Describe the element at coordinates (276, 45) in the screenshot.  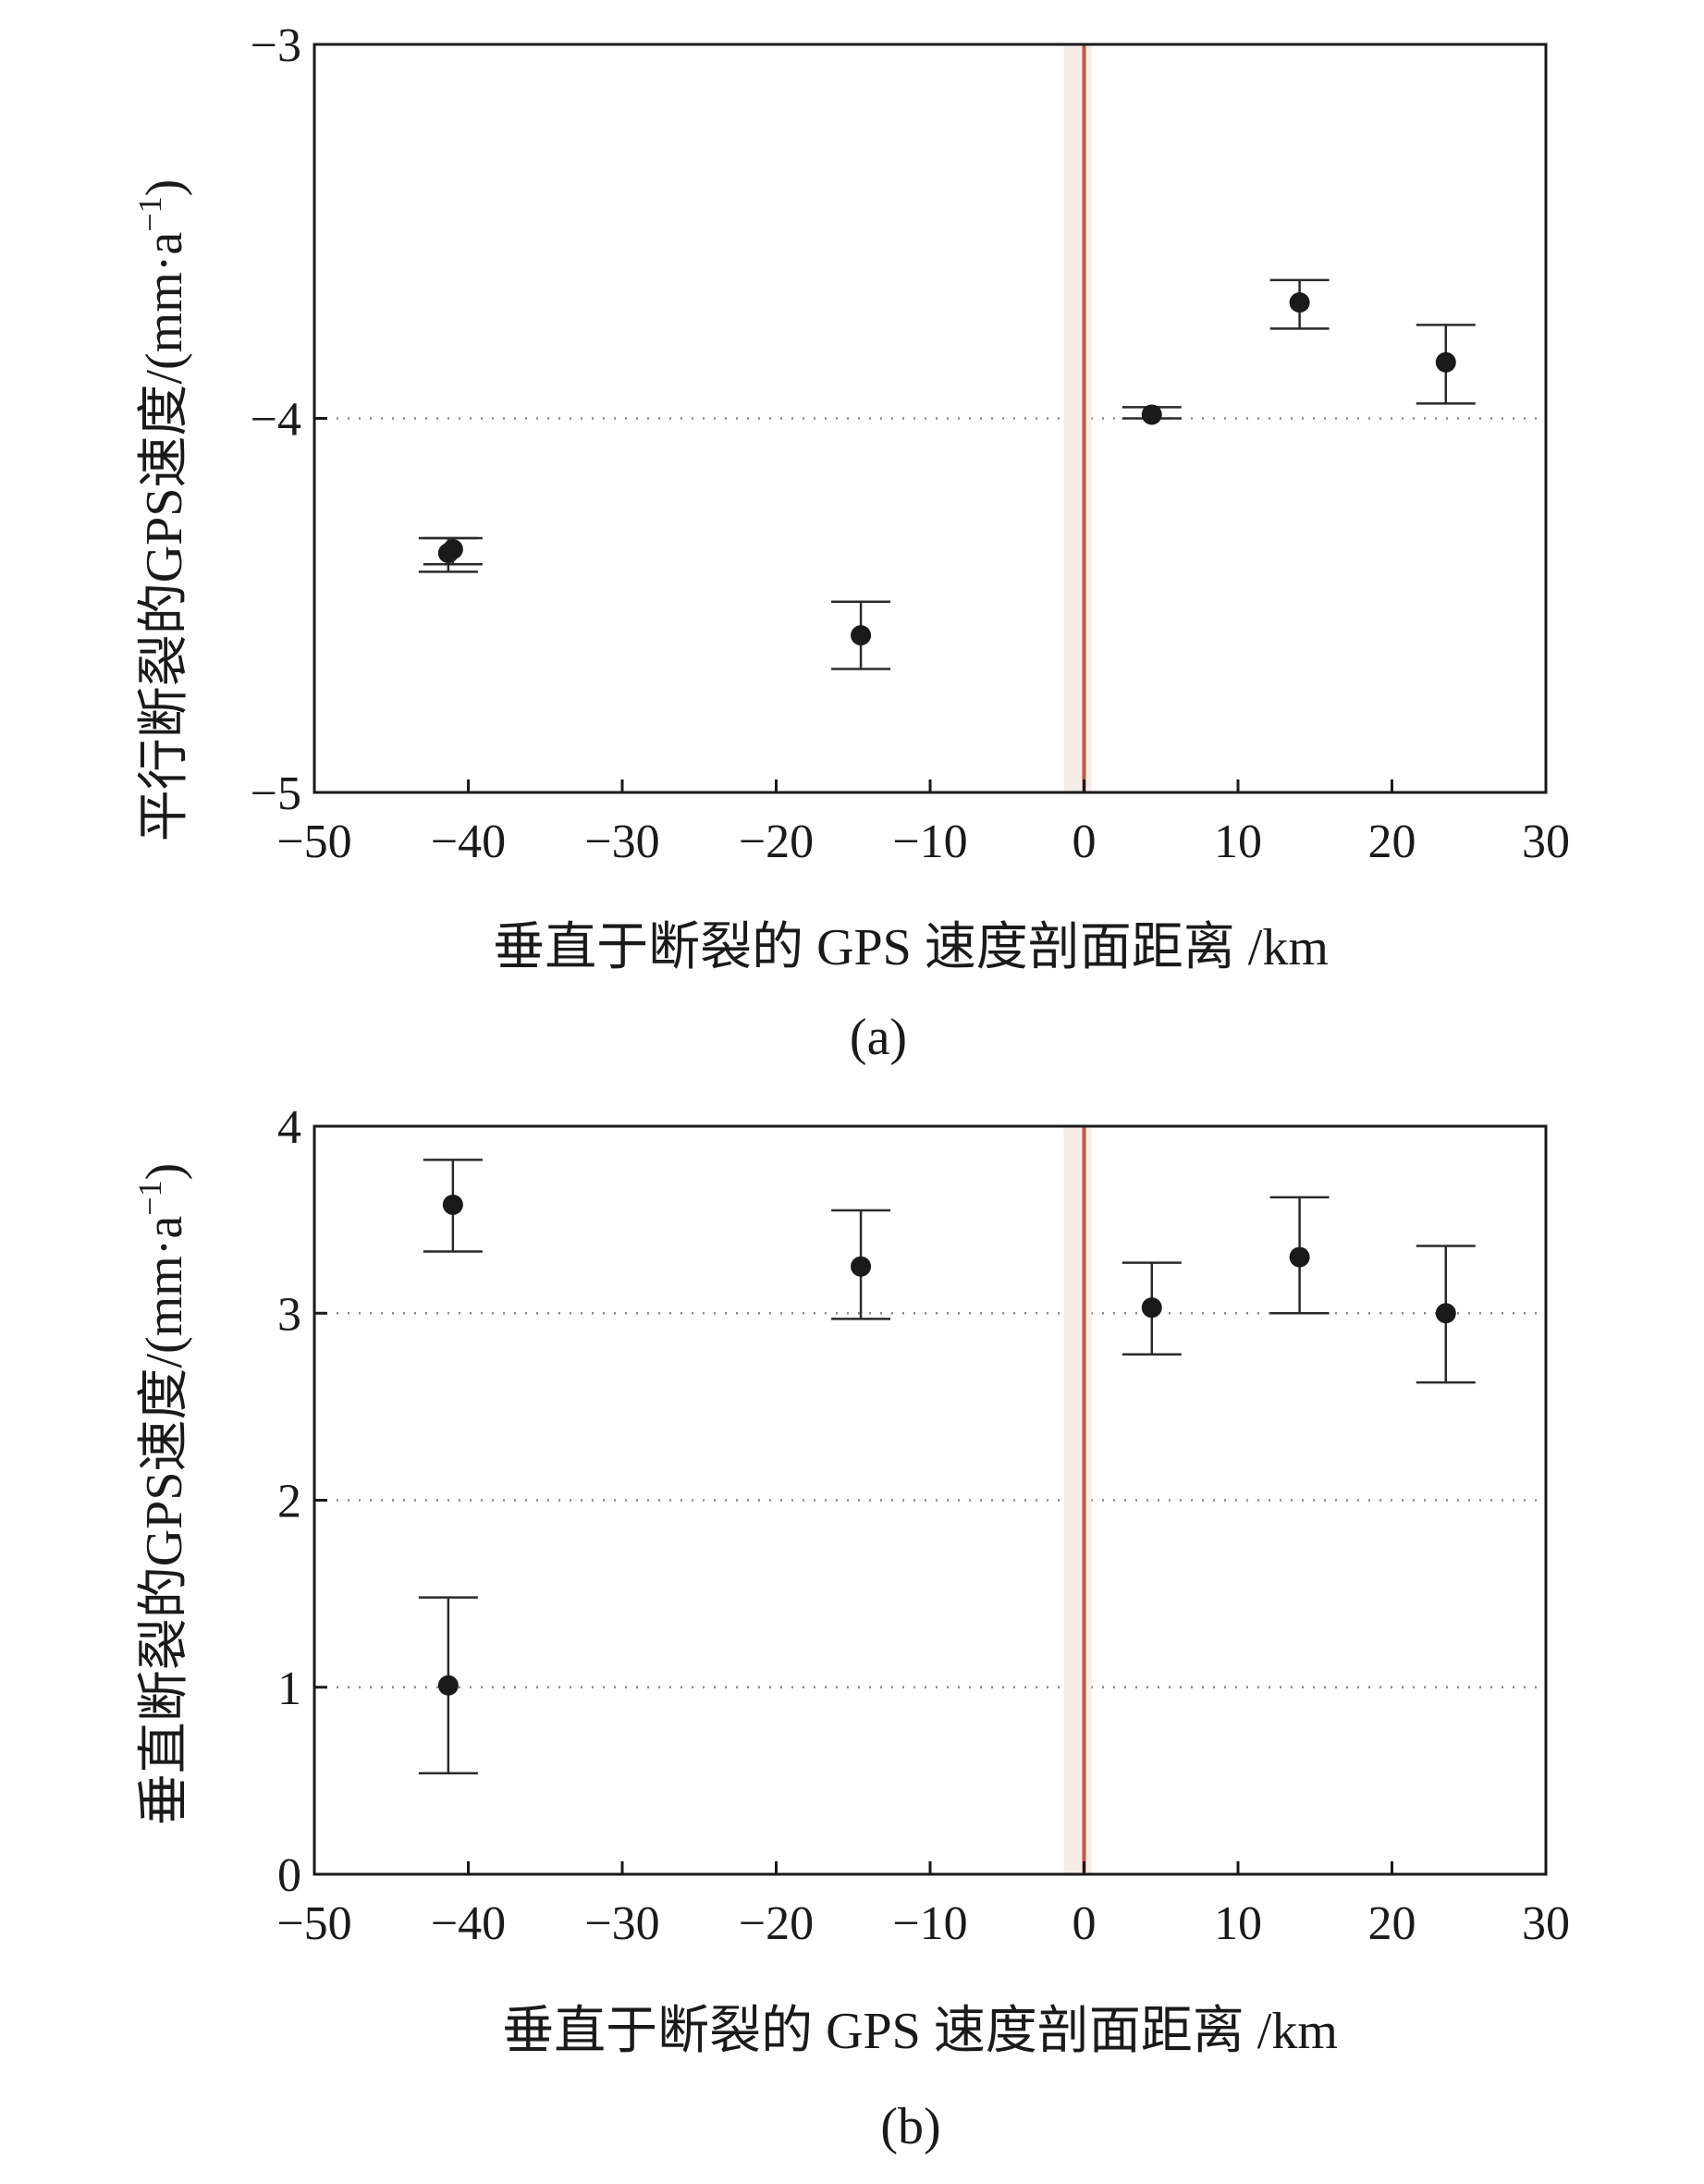
I see `y-tick-label: −3` at that location.